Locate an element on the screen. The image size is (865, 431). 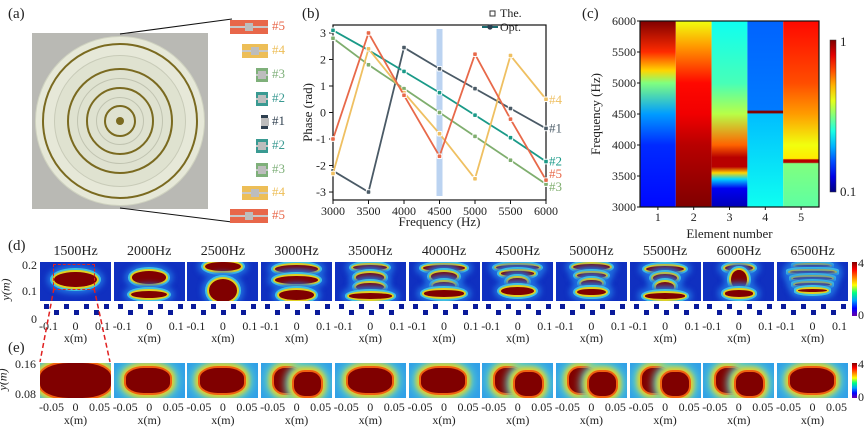
y-tick-label: 5000 is located at coordinates (624, 83).